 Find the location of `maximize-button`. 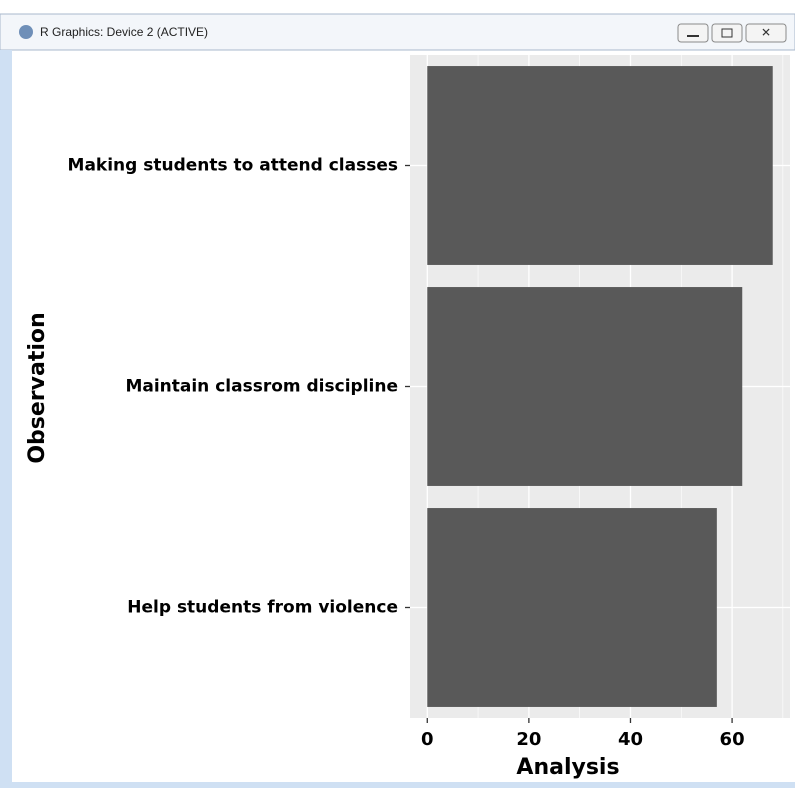

maximize-button is located at coordinates (727, 33).